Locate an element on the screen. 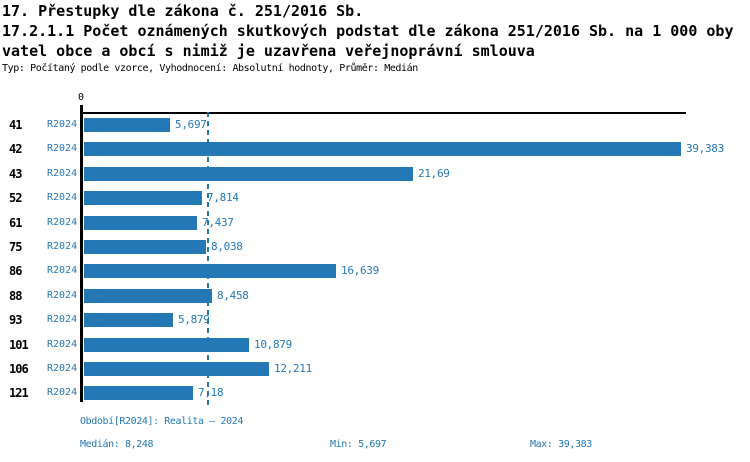 This screenshot has height=462, width=750. bar-value-label: 7,18 is located at coordinates (211, 393).